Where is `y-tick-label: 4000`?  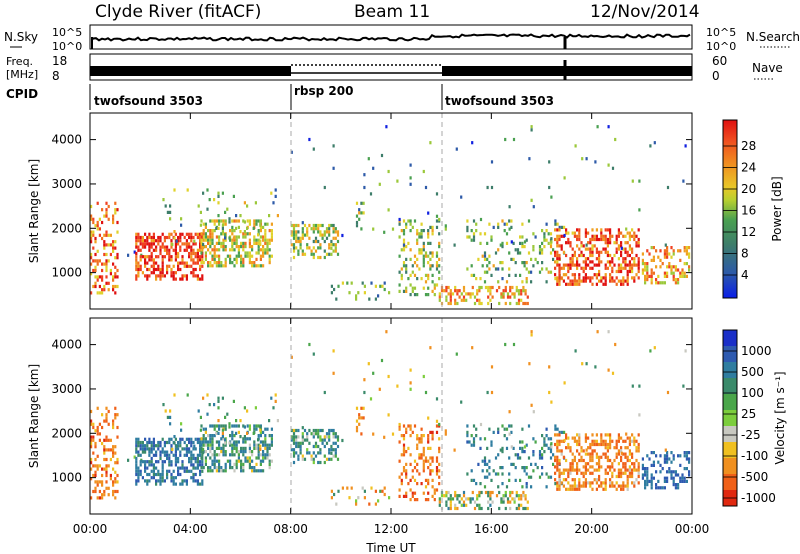
y-tick-label: 4000 is located at coordinates (66, 140).